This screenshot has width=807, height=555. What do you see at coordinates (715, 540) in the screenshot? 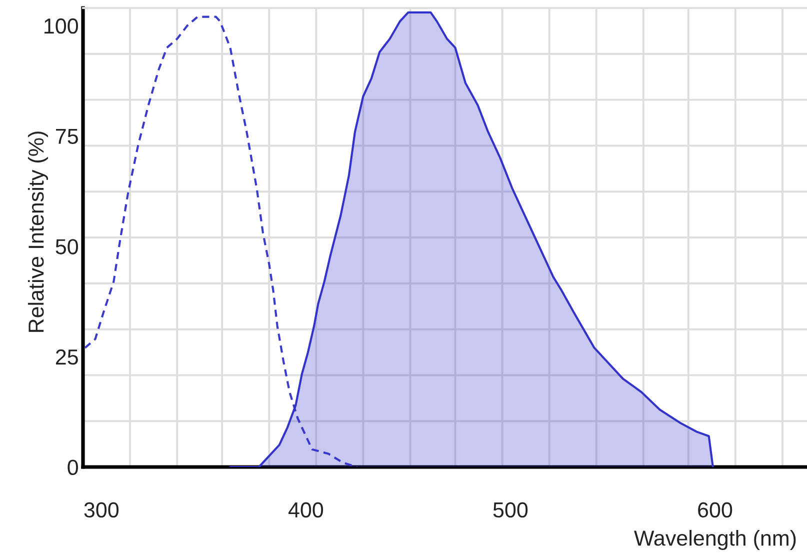
I see `x-axis-title: Wavelength (nm)` at bounding box center [715, 540].